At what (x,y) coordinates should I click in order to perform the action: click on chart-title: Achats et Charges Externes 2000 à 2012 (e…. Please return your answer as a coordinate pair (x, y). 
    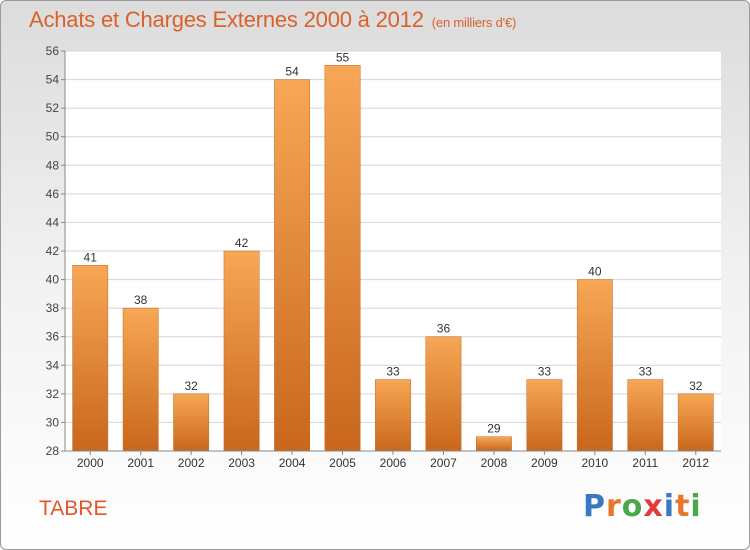
    Looking at the image, I should click on (272, 20).